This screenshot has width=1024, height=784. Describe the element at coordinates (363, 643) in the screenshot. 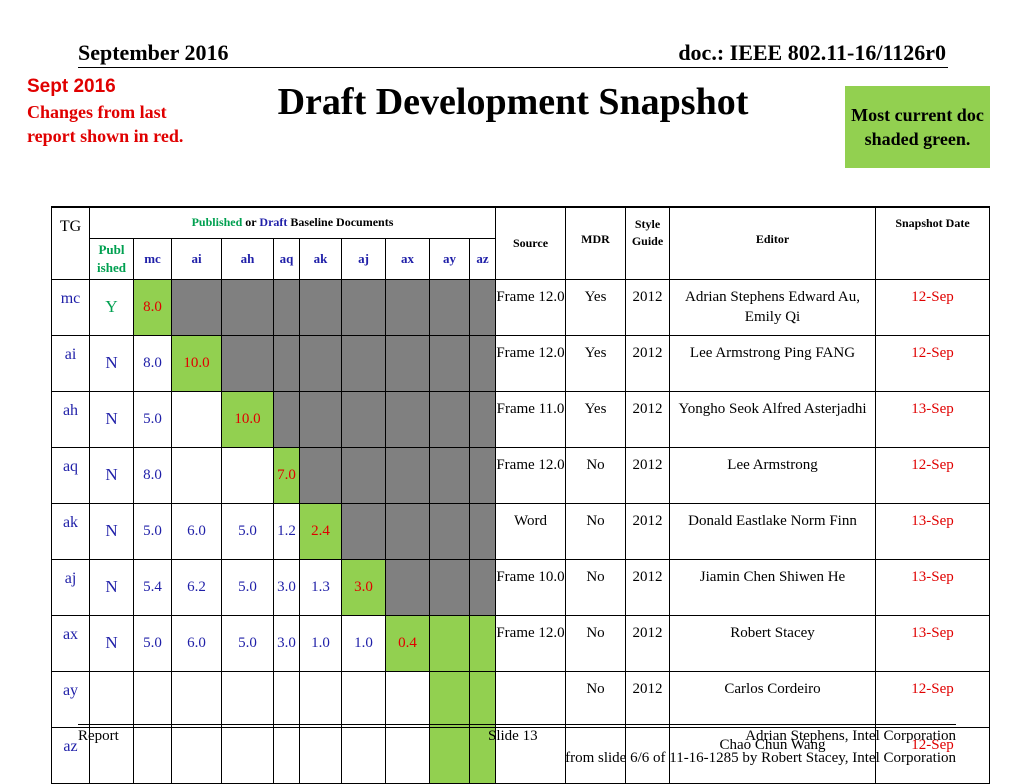

I see `row-doc-aj: 1.0` at that location.